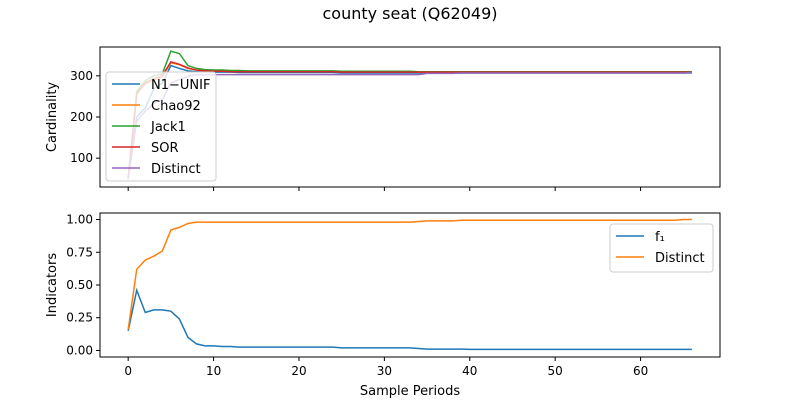 The height and width of the screenshot is (400, 800). What do you see at coordinates (213, 371) in the screenshot?
I see `x-tick-label-1-1: 10` at bounding box center [213, 371].